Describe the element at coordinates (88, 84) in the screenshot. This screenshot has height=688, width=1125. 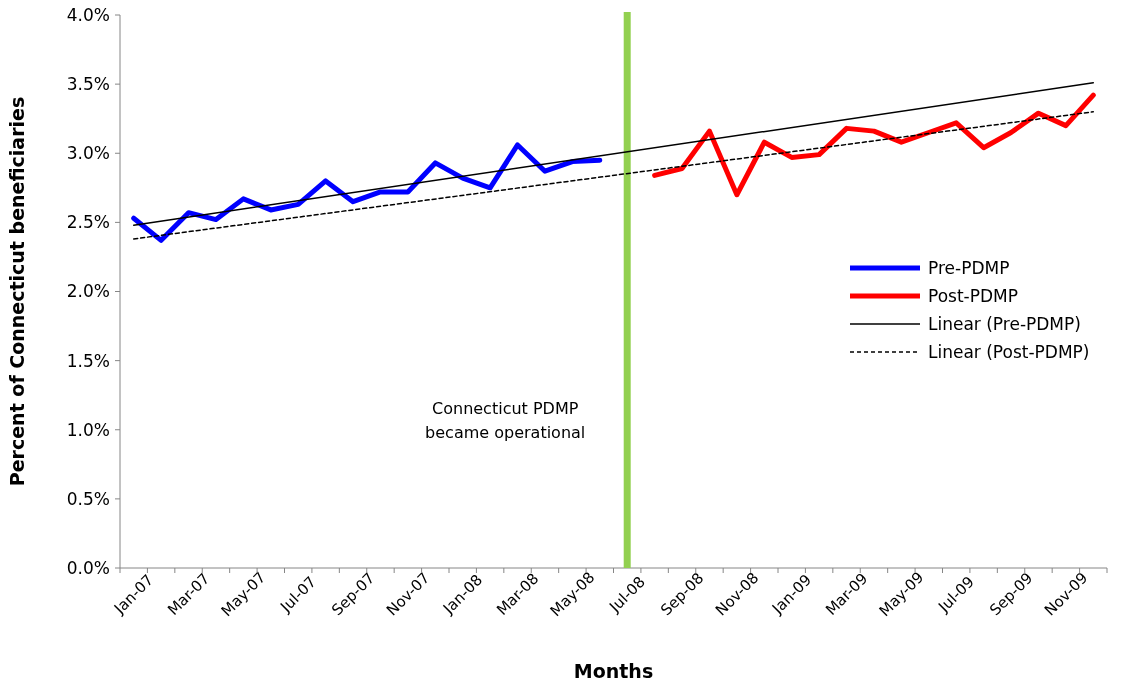
I see `y-tick-label: 3.5%` at that location.